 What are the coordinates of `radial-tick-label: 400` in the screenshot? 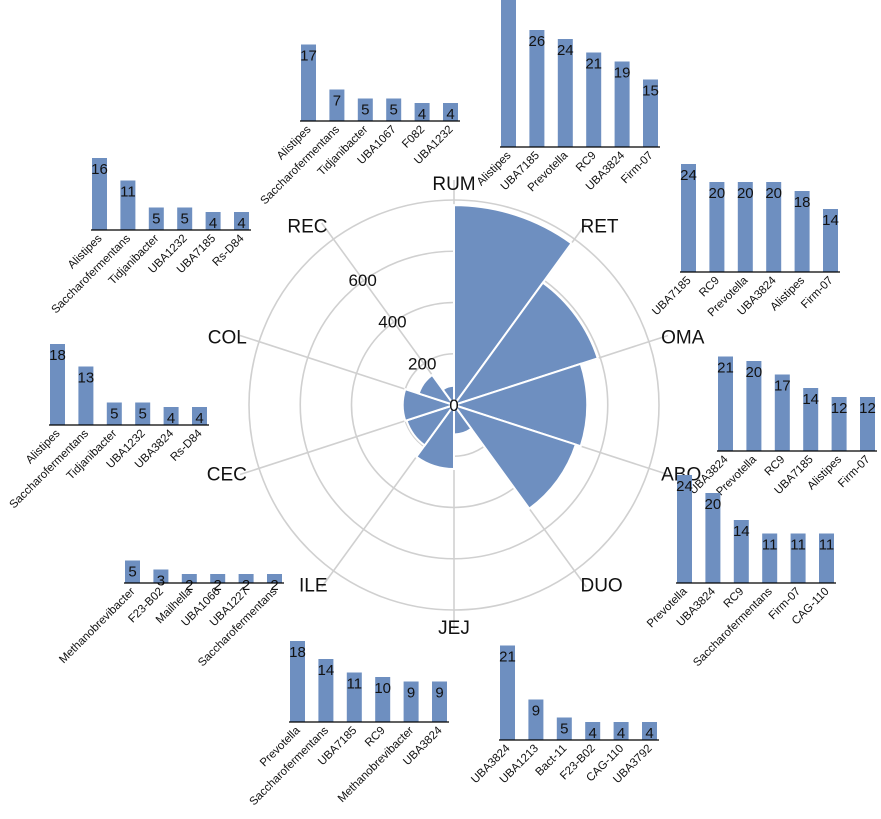 It's located at (392, 322).